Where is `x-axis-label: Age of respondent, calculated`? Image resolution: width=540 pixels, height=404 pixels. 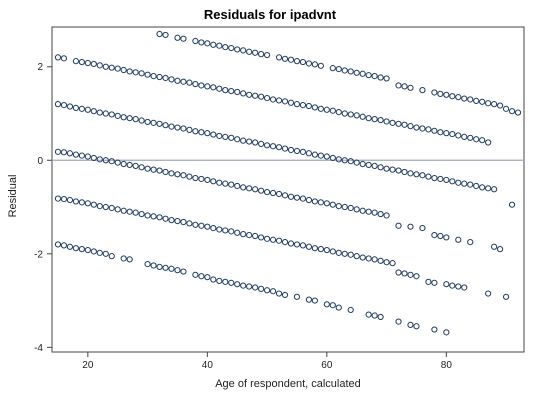
x-axis-label: Age of respondent, calculated is located at coordinates (288, 384).